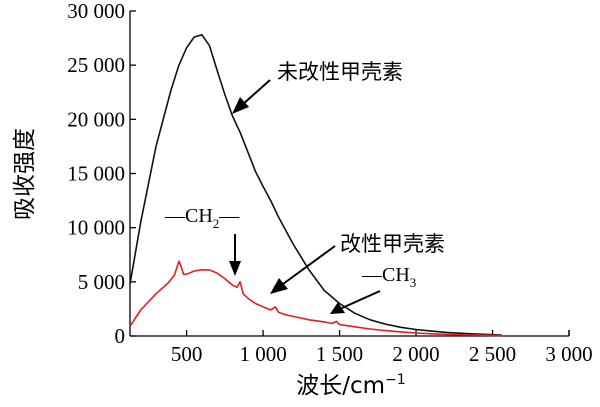  I want to click on ch2-prefix: —CH, so click(188, 216).